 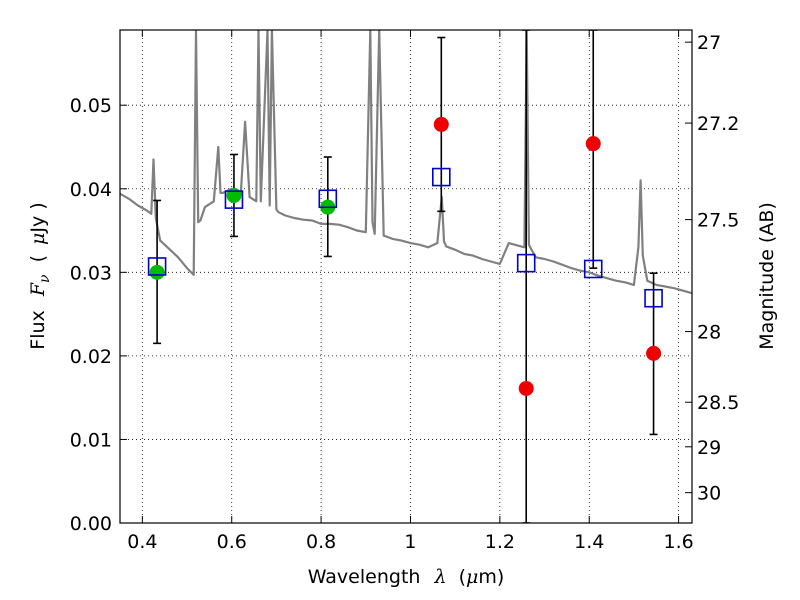 What do you see at coordinates (364, 577) in the screenshot?
I see `x-axis-label: Wavelength` at bounding box center [364, 577].